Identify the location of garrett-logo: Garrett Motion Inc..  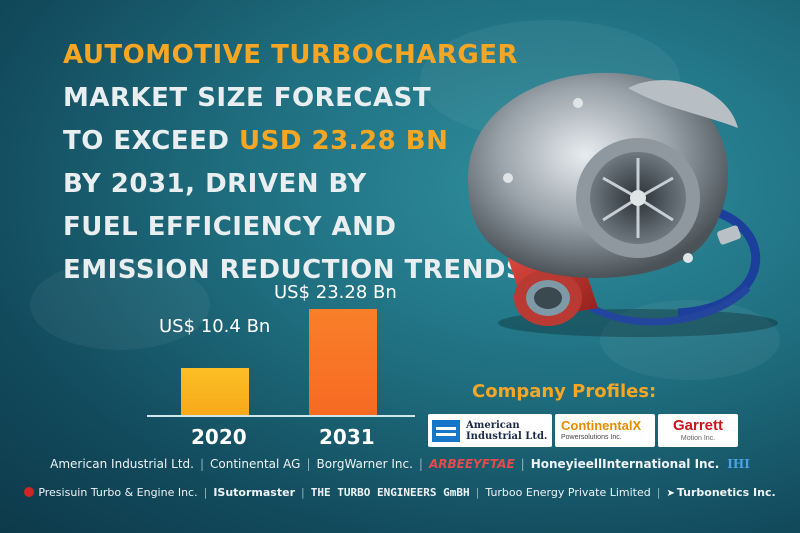
(698, 430).